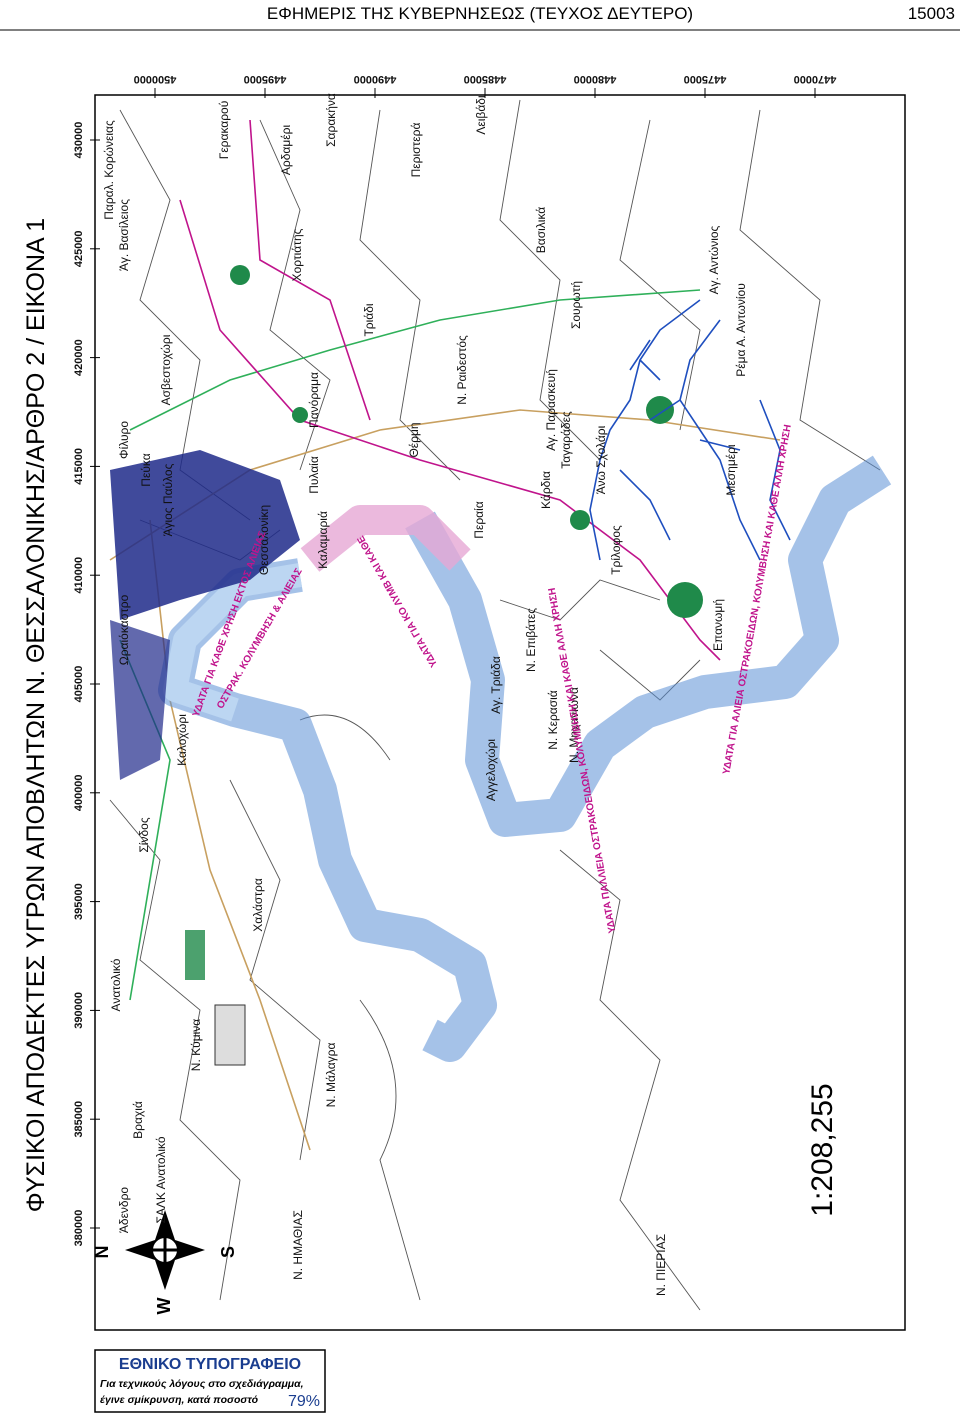 The width and height of the screenshot is (960, 1419). I want to click on place-label: Γερακαρού, so click(224, 130).